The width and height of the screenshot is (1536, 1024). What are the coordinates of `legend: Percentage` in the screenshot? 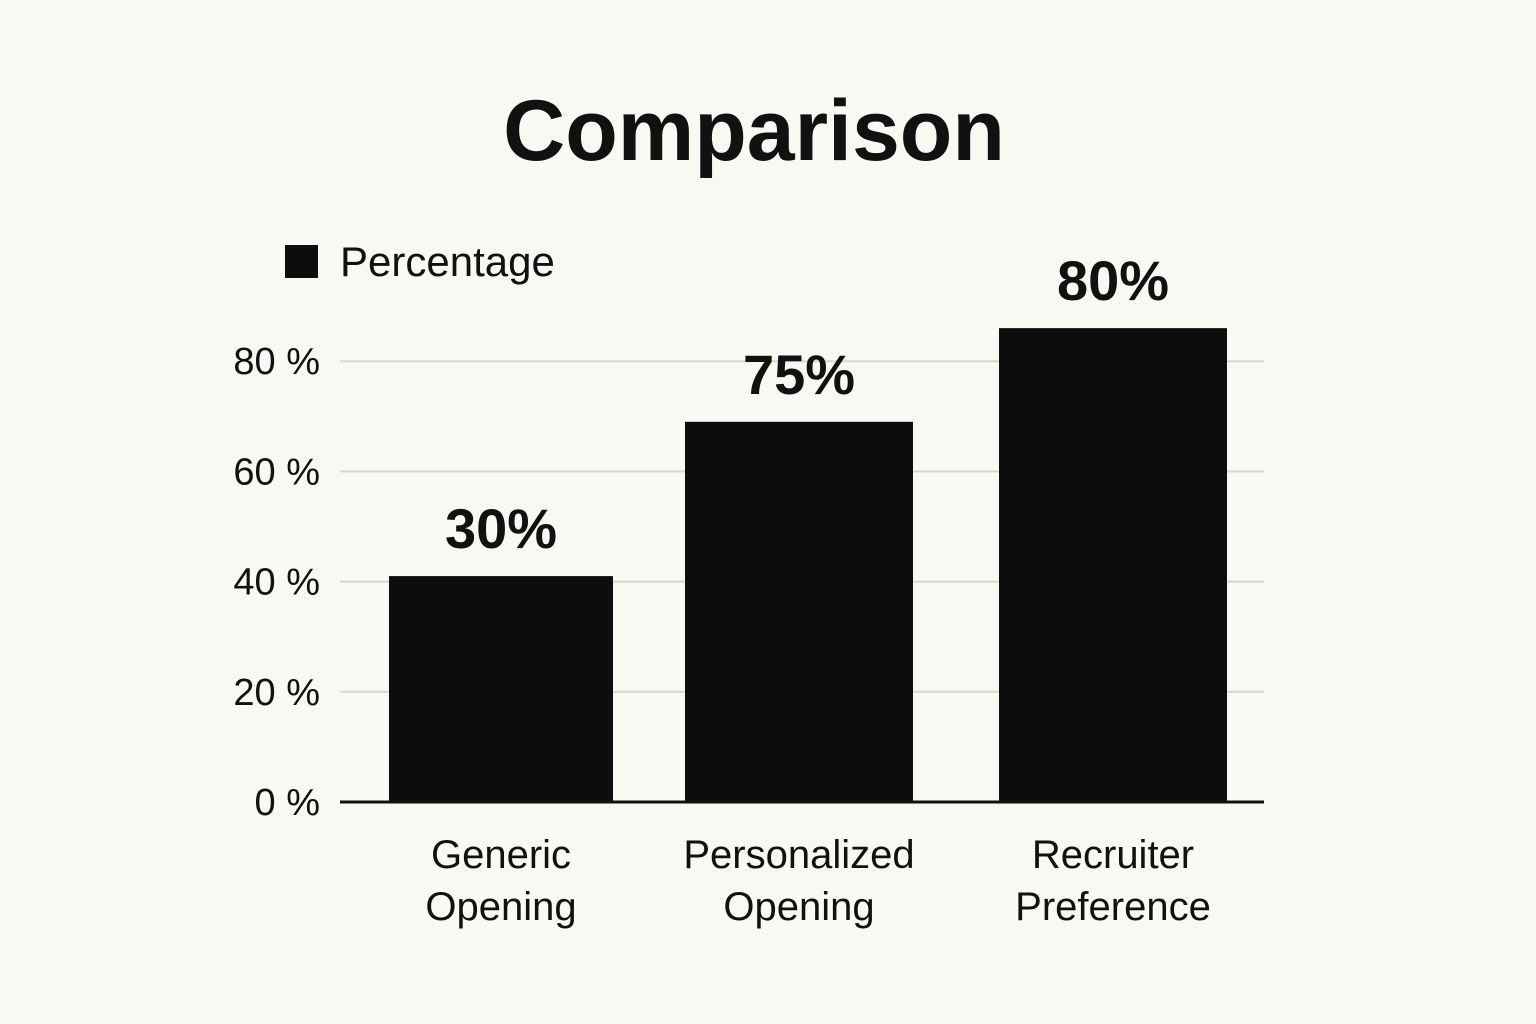 It's located at (420, 261).